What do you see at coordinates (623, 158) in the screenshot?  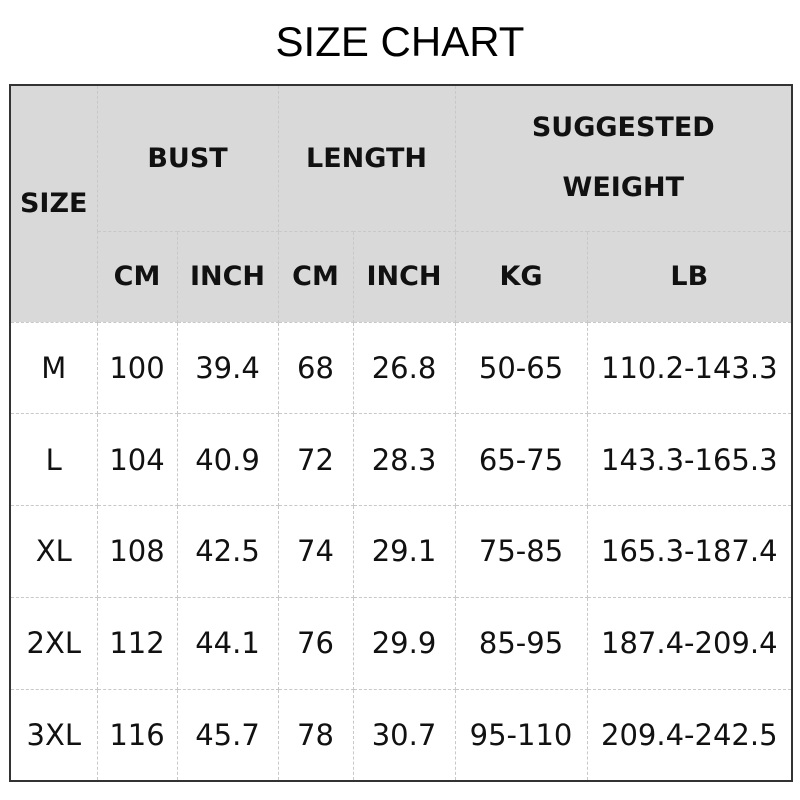 I see `header-suggested-weight: SUGGESTED WEIGHT` at bounding box center [623, 158].